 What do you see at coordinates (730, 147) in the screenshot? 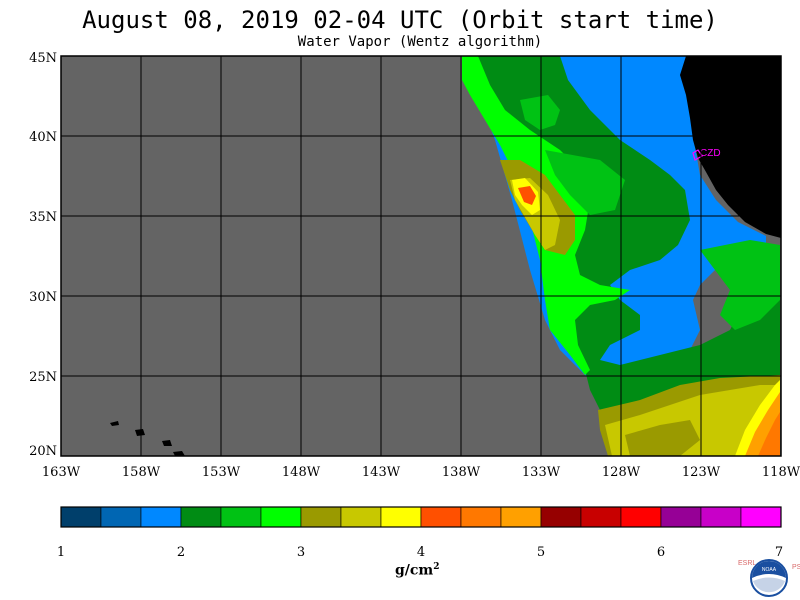
I see `land-coast` at bounding box center [730, 147].